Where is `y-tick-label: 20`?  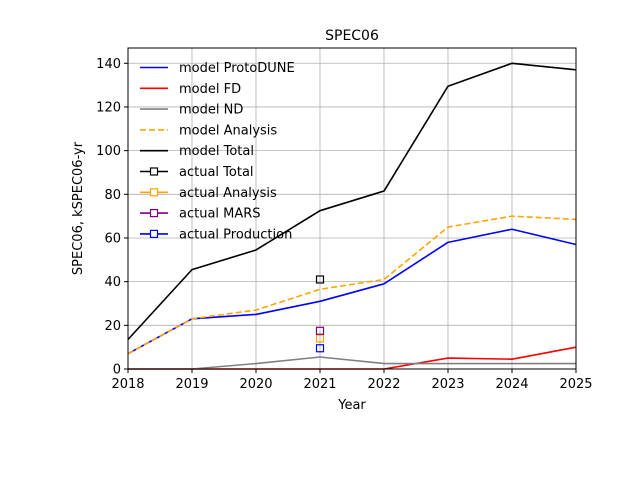 y-tick-label: 20 is located at coordinates (112, 326).